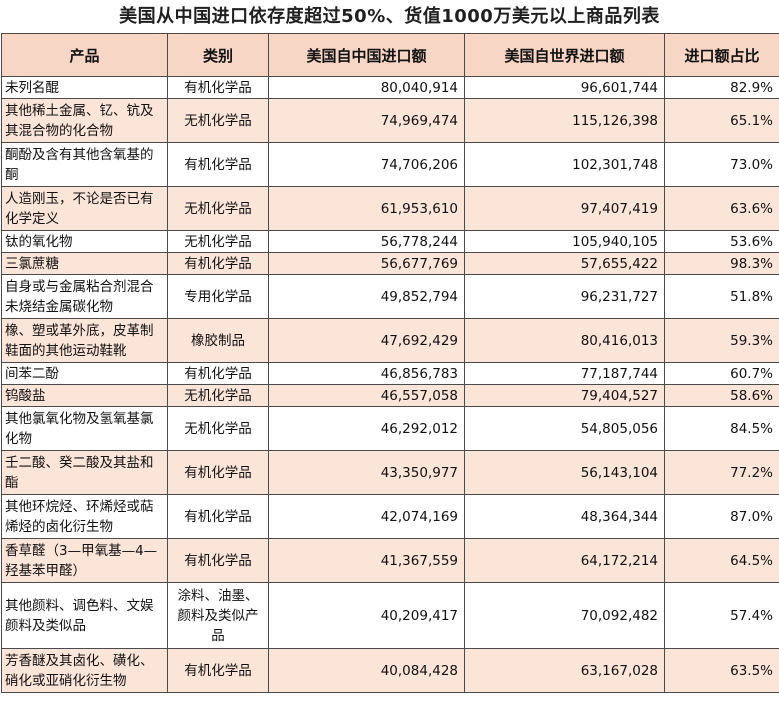 The height and width of the screenshot is (713, 779). Describe the element at coordinates (84, 560) in the screenshot. I see `cell-product: 香草醛（3—甲氧基—4—羟基苯甲醛）` at that location.